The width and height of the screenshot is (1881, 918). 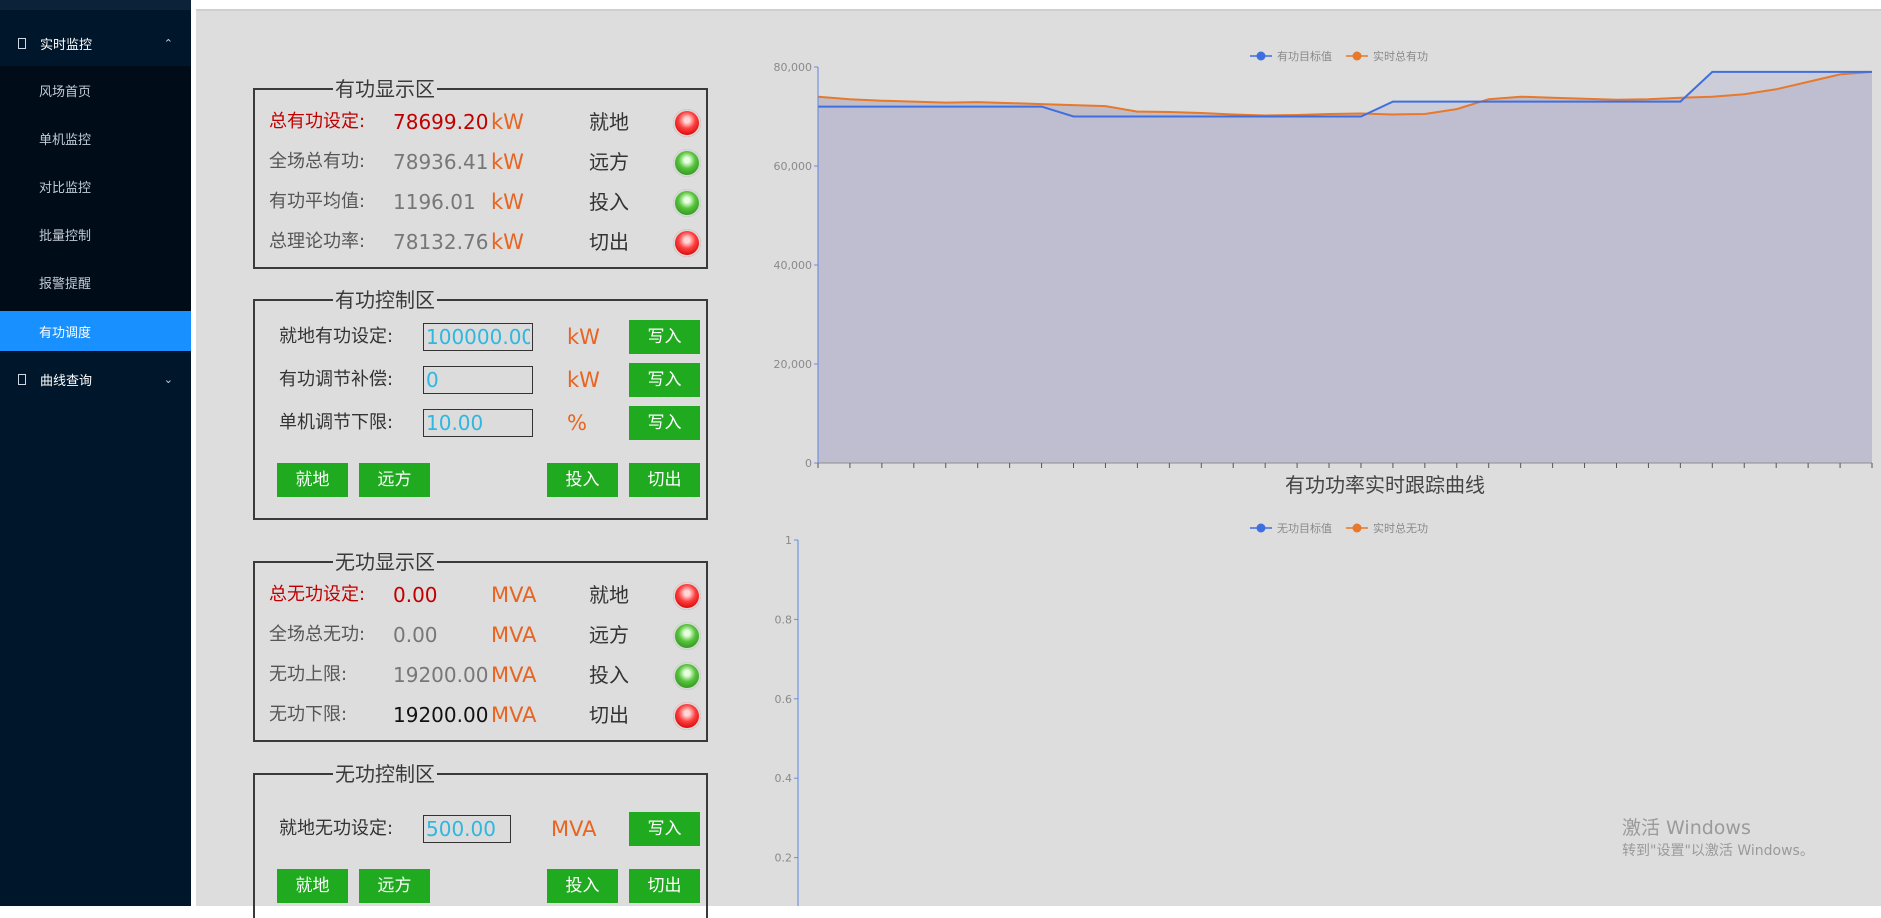 What do you see at coordinates (1400, 56) in the screenshot?
I see `legend-label: 实时总有功` at bounding box center [1400, 56].